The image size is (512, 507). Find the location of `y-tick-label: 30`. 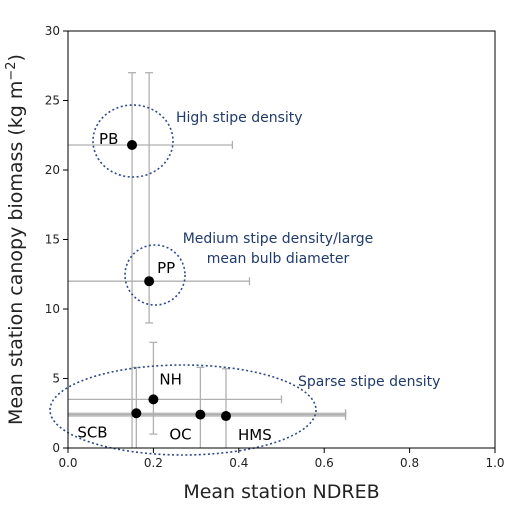

y-tick-label: 30 is located at coordinates (52, 31).